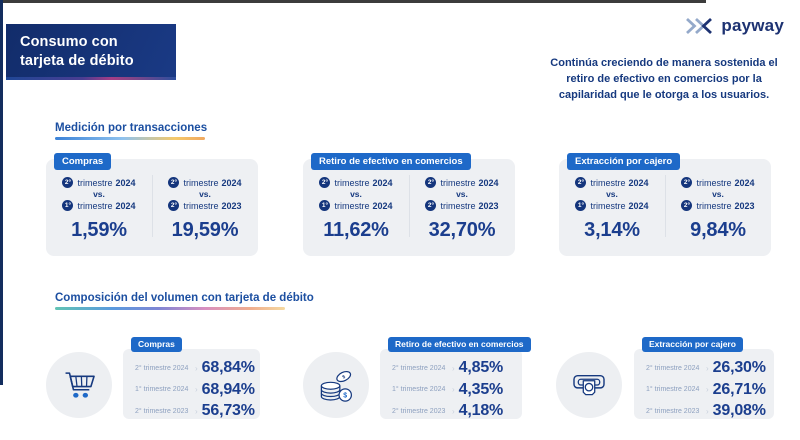 This screenshot has width=800, height=440. I want to click on title-banner: Consumo con tarjeta de débito, so click(91, 52).